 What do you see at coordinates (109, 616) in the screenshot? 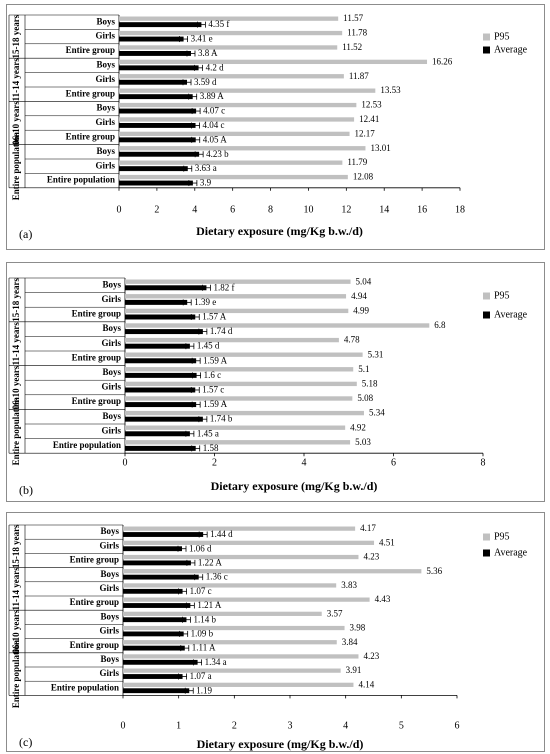
I see `category-label-c-6: Boys` at bounding box center [109, 616].